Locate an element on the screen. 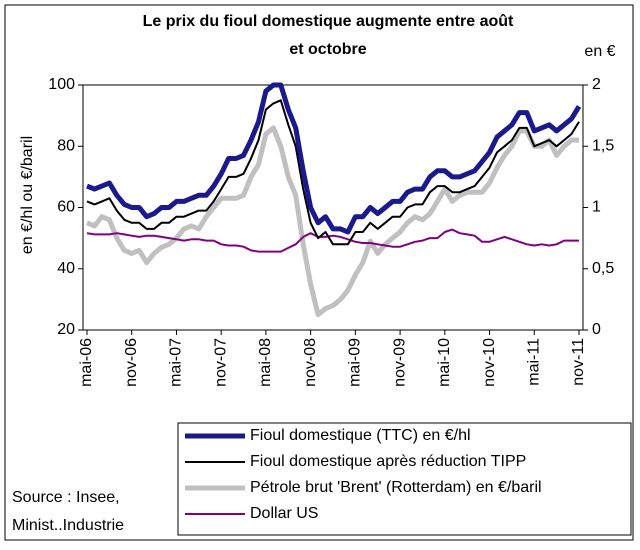 Image resolution: width=640 pixels, height=550 pixels. y-tick-label: 20 is located at coordinates (66, 329).